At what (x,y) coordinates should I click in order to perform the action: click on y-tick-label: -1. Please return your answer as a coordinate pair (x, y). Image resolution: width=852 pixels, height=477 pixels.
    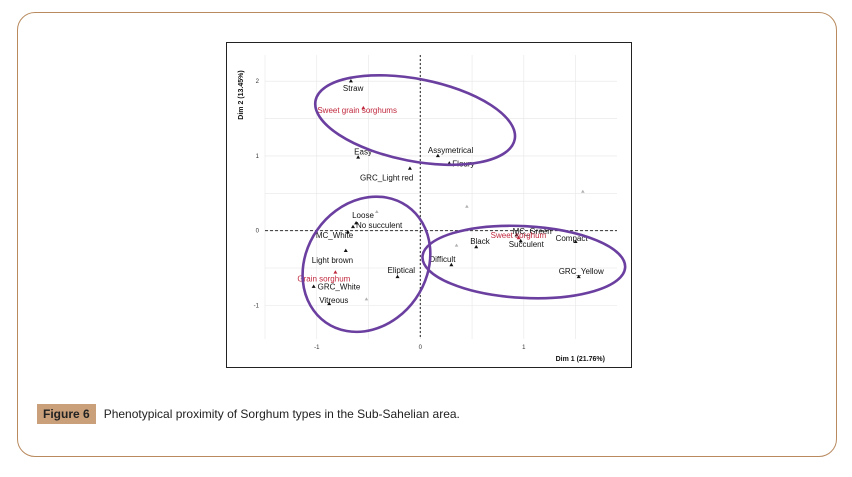
    Looking at the image, I should click on (257, 306).